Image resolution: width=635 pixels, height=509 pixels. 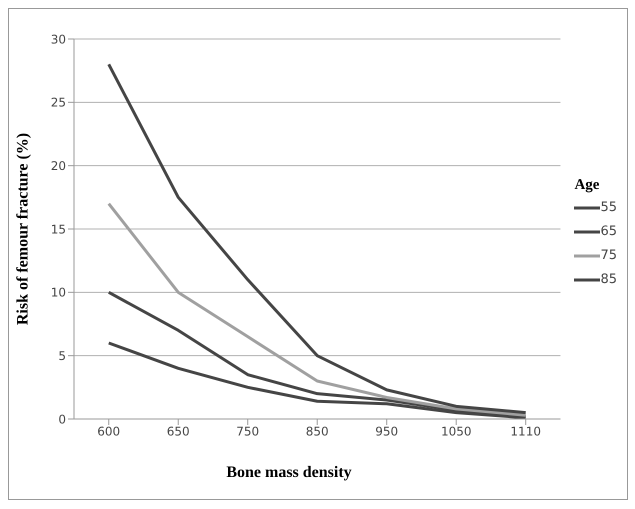 I want to click on x-tick-label: 750, so click(x=248, y=431).